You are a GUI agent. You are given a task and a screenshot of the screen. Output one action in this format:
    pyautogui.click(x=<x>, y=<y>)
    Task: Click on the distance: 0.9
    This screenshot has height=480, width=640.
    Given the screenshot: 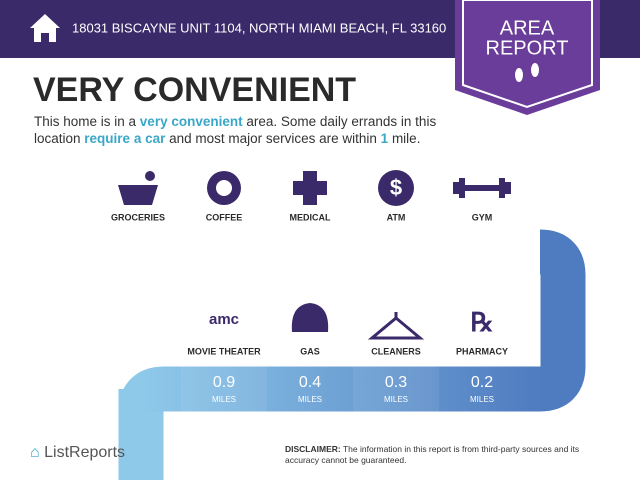 What is the action you would take?
    pyautogui.click(x=224, y=382)
    